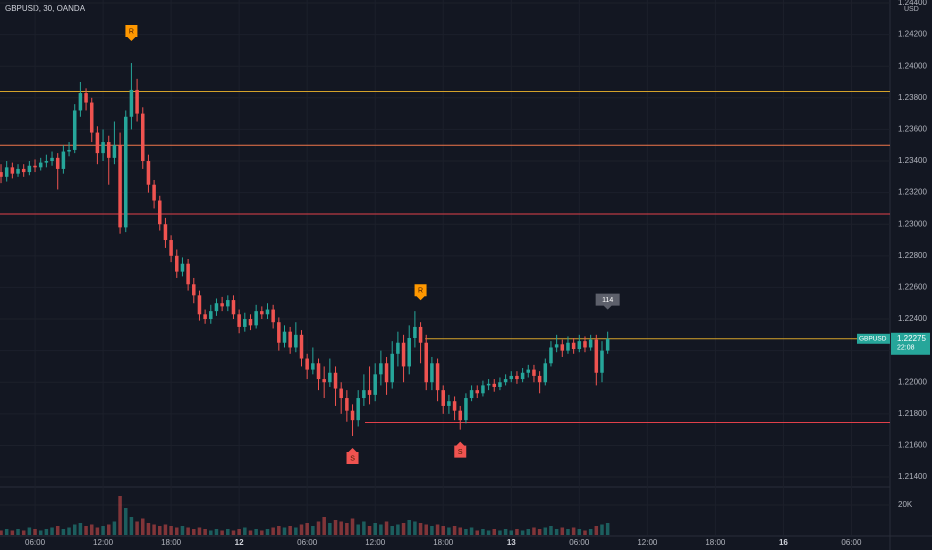  What do you see at coordinates (579, 542) in the screenshot?
I see `x-tick-label: 06:00` at bounding box center [579, 542].